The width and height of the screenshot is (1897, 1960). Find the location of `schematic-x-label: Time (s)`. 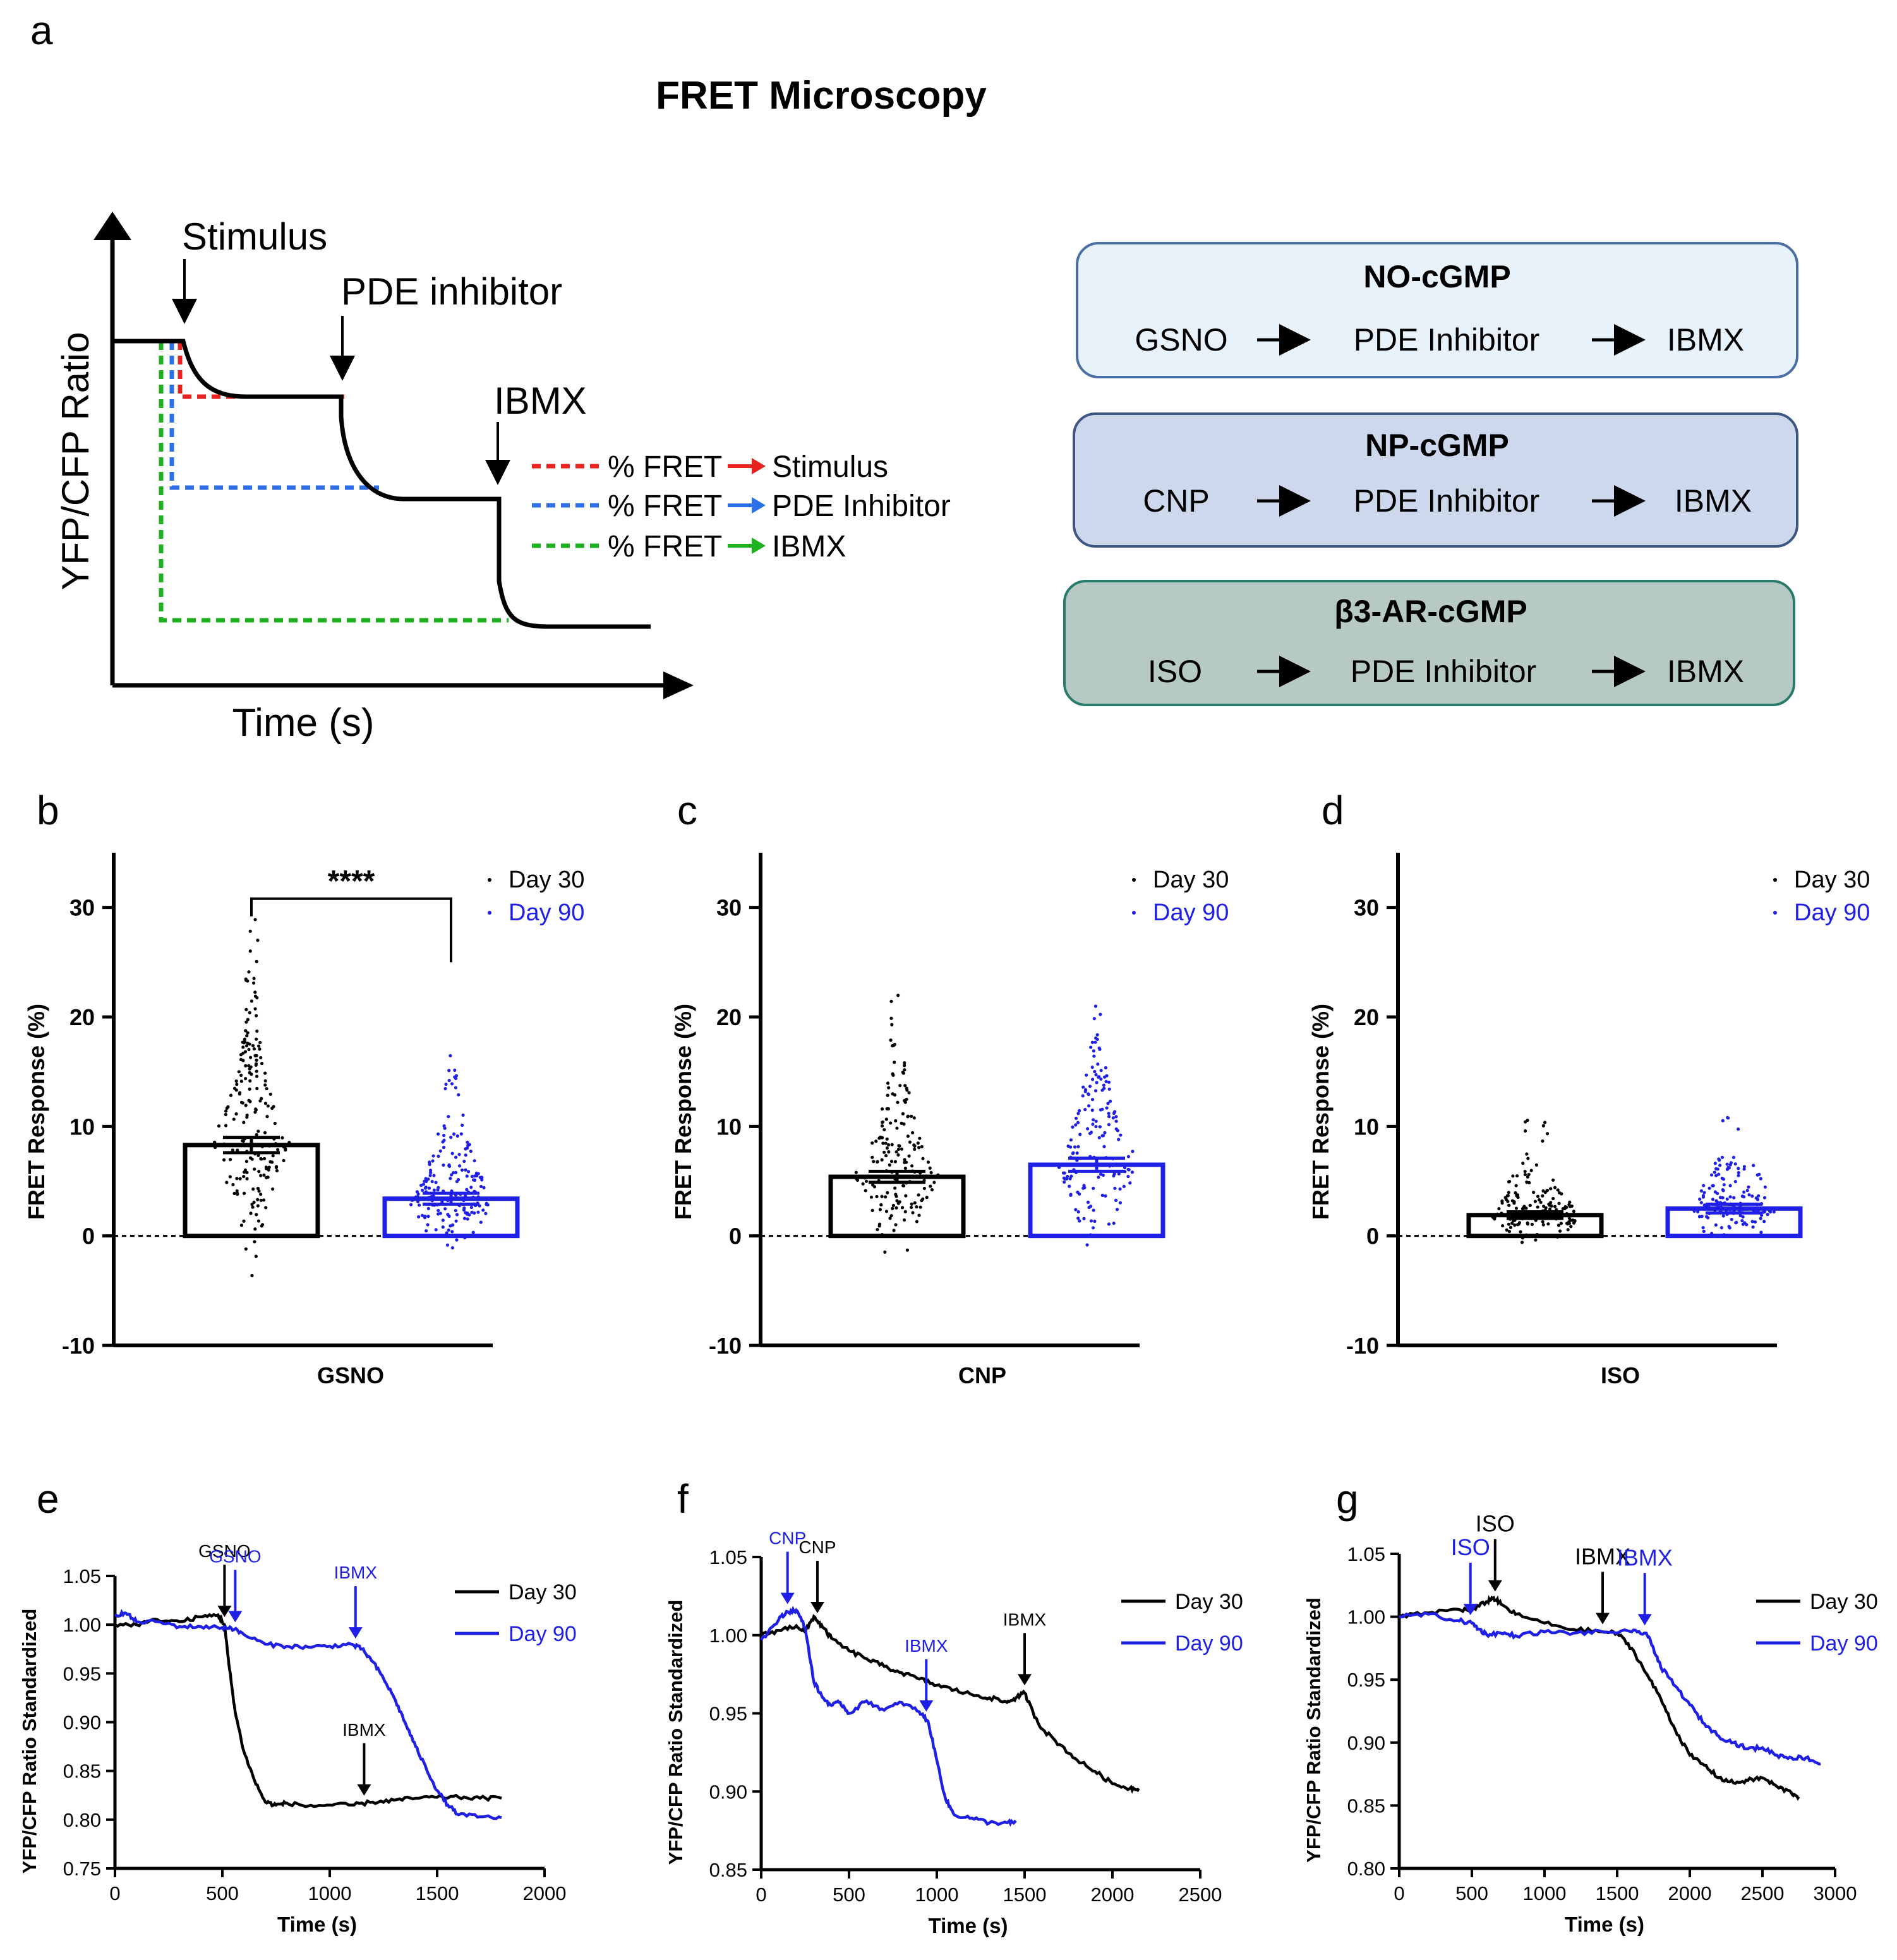

schematic-x-label: Time (s) is located at coordinates (304, 723).